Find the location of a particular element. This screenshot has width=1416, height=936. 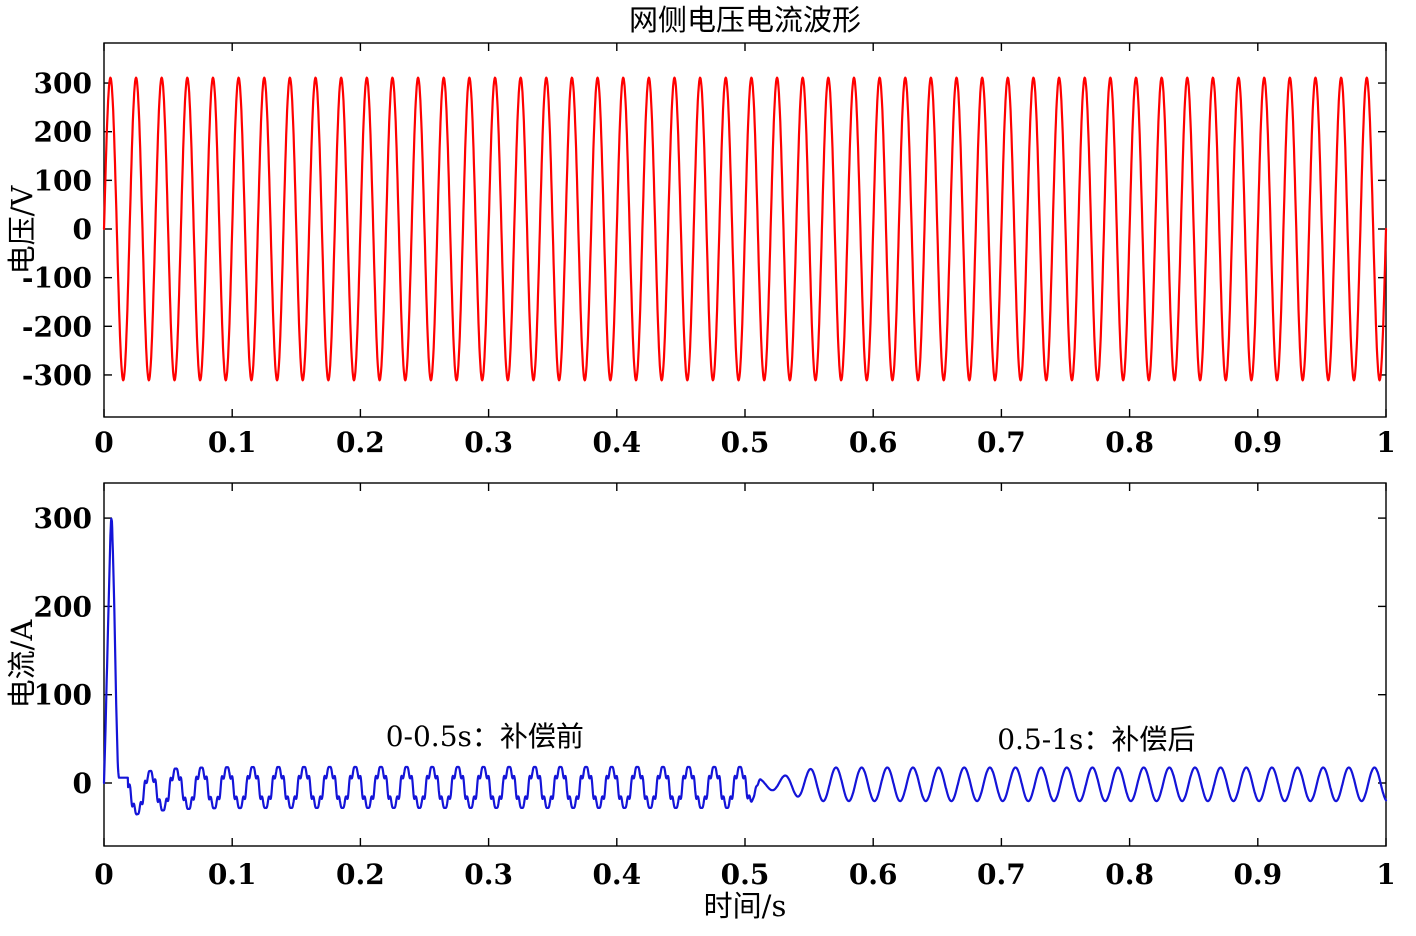

voltage-y-axis-label: 电压/V is located at coordinates (22, 230).